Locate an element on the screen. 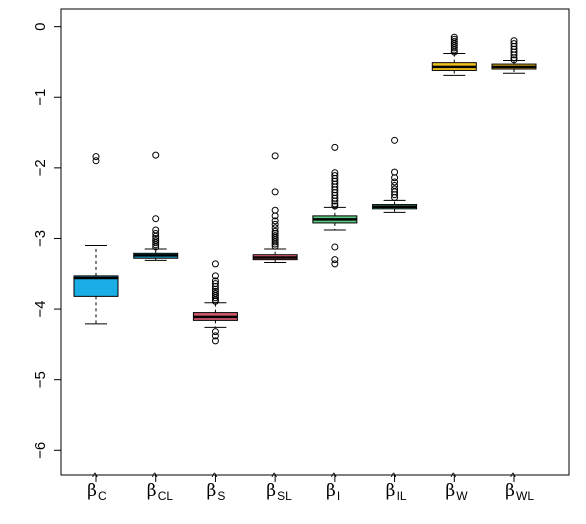 The height and width of the screenshot is (524, 586). x-tick-subscript: C is located at coordinates (102, 496).